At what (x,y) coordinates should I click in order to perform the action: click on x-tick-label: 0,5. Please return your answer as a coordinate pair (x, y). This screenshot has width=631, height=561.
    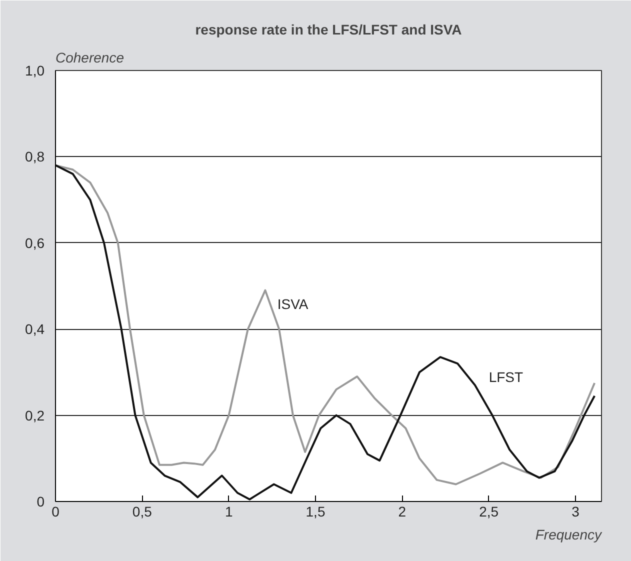
    Looking at the image, I should click on (142, 512).